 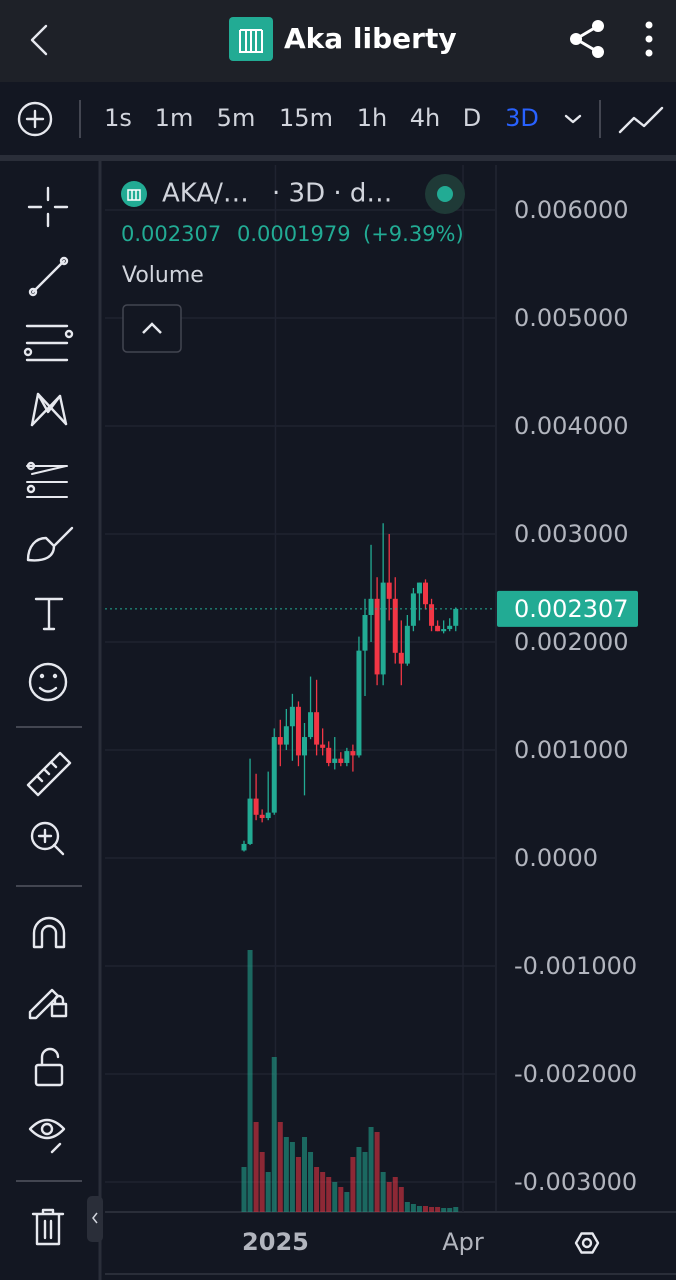 I want to click on legend-price: 0.002307, so click(x=171, y=234).